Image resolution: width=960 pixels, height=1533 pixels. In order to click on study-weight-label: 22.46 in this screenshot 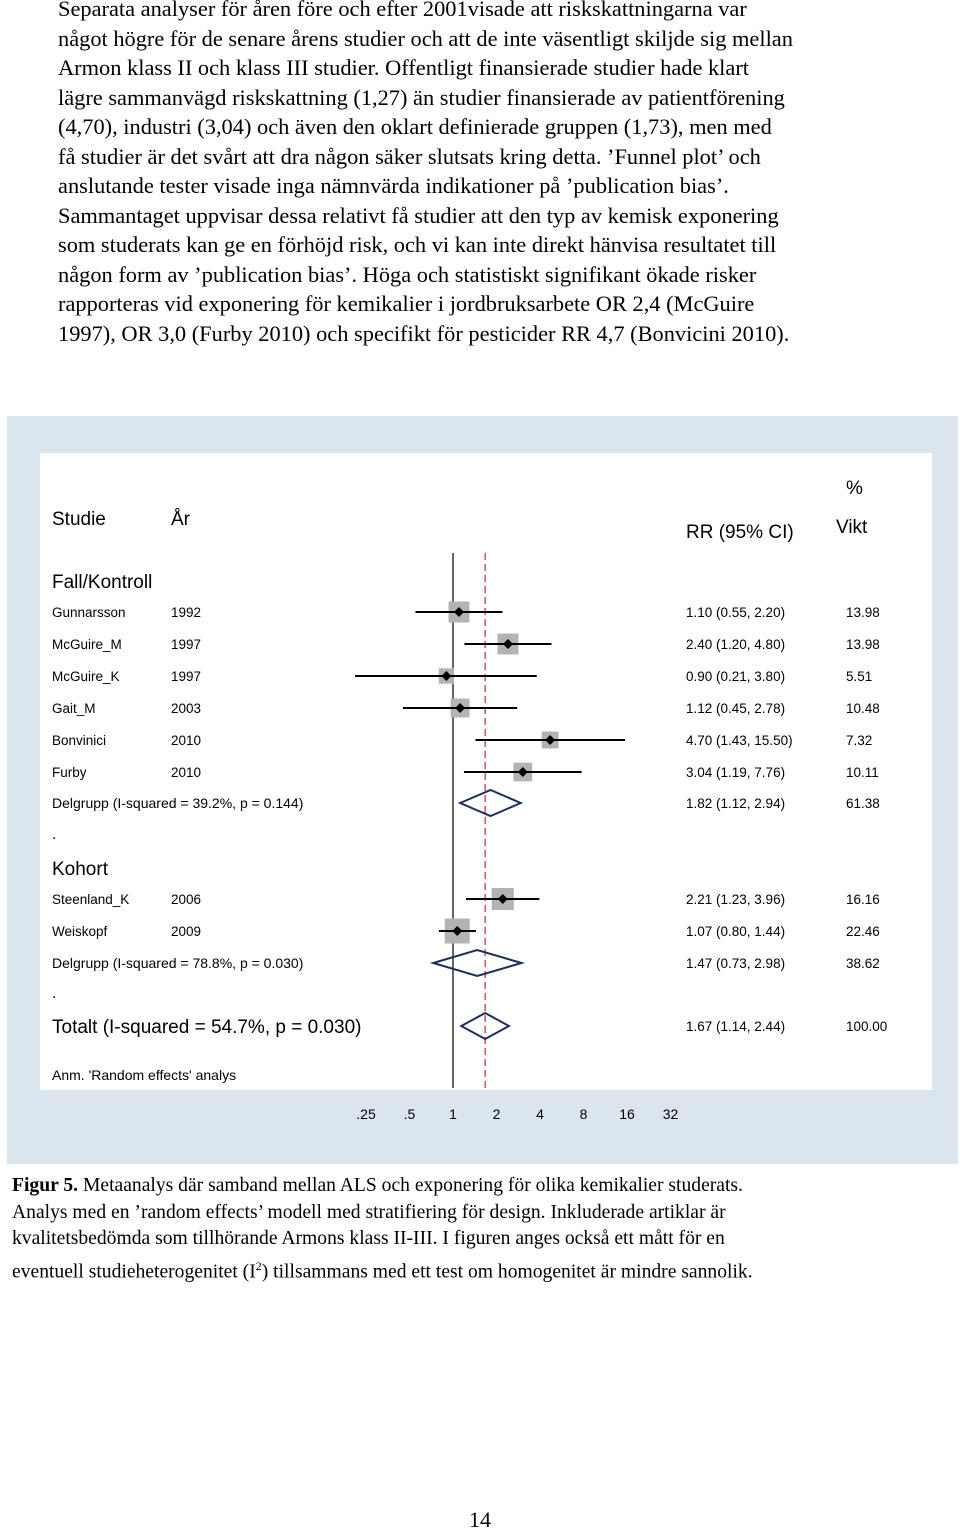, I will do `click(863, 931)`.